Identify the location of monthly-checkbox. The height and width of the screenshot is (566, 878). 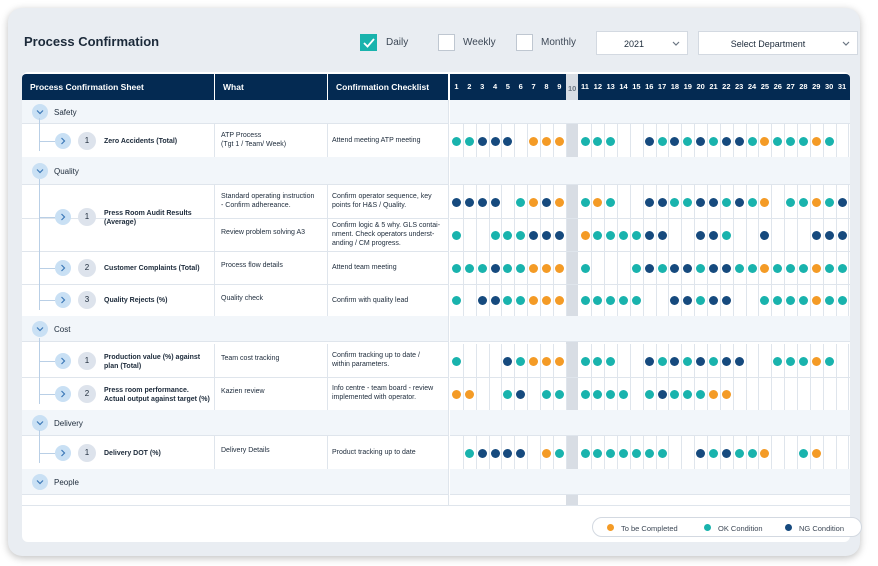
(524, 42).